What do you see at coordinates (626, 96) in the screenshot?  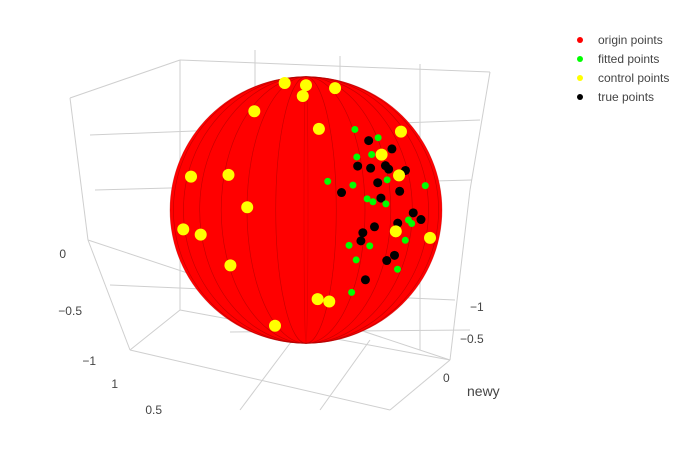 I see `legend-label-true-points: true points` at bounding box center [626, 96].